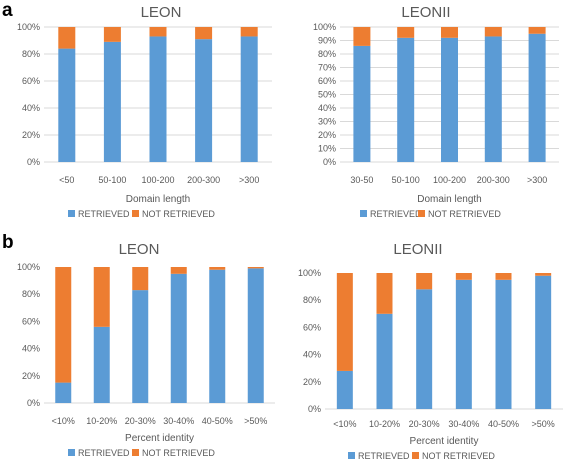 Image resolution: width=567 pixels, height=461 pixels. What do you see at coordinates (327, 95) in the screenshot?
I see `y-tick-label: 50%` at bounding box center [327, 95].